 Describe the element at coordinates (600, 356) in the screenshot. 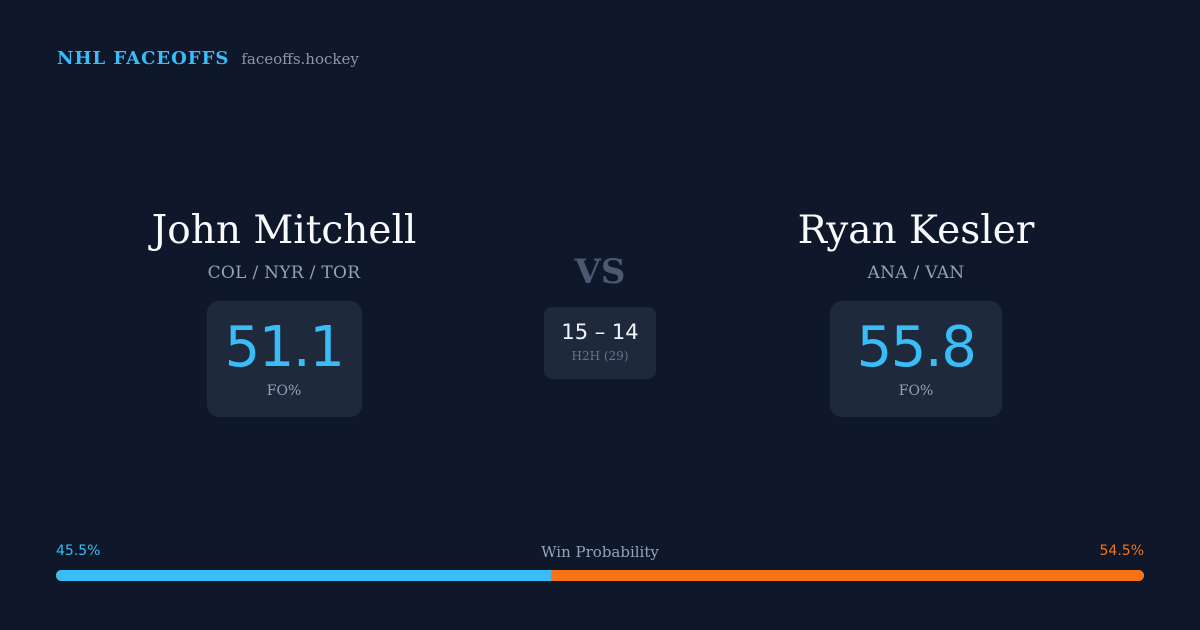

I see `h2h-label: H2H (29)` at that location.